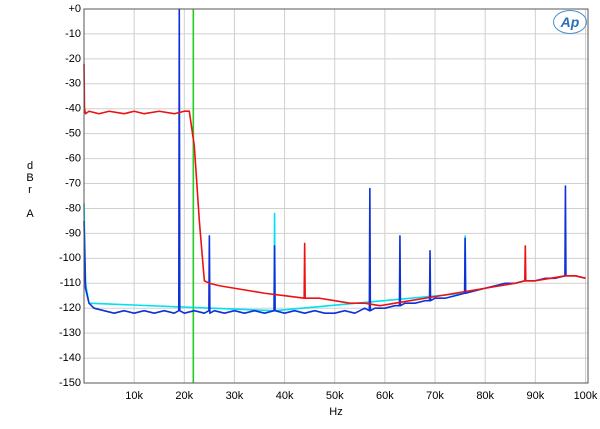 This screenshot has width=600, height=429. I want to click on y-tick-label: -150, so click(70, 383).